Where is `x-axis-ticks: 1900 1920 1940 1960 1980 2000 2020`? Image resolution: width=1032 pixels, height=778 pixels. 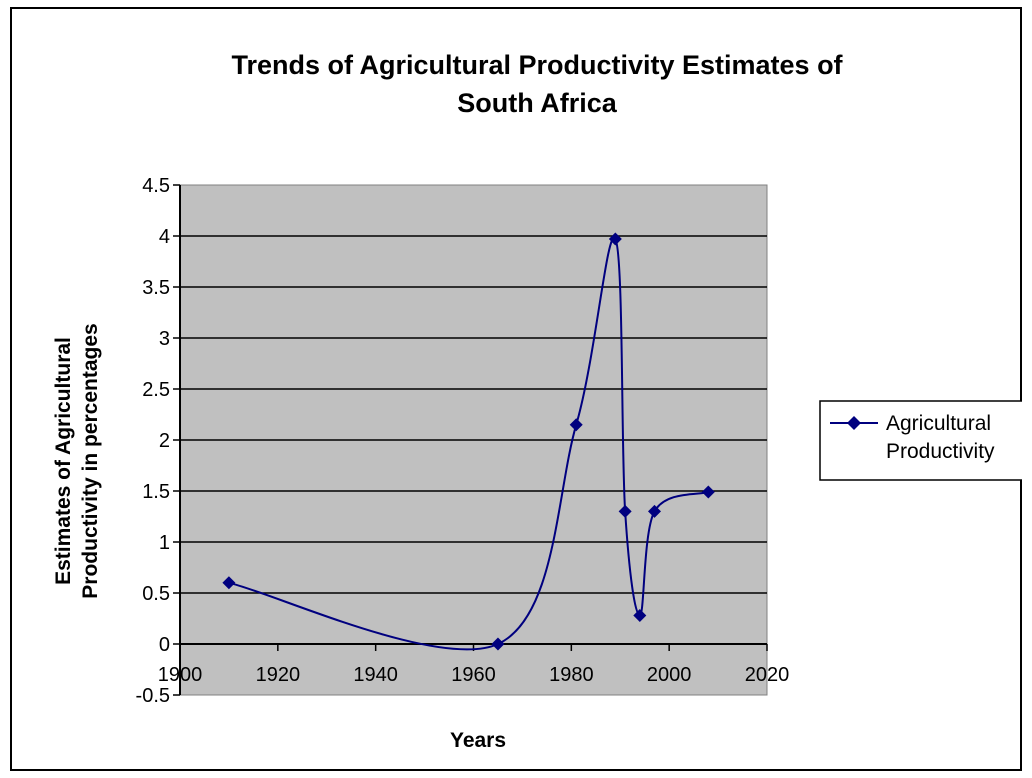 x-axis-ticks: 1900 1920 1940 1960 1980 2000 2020 is located at coordinates (474, 675).